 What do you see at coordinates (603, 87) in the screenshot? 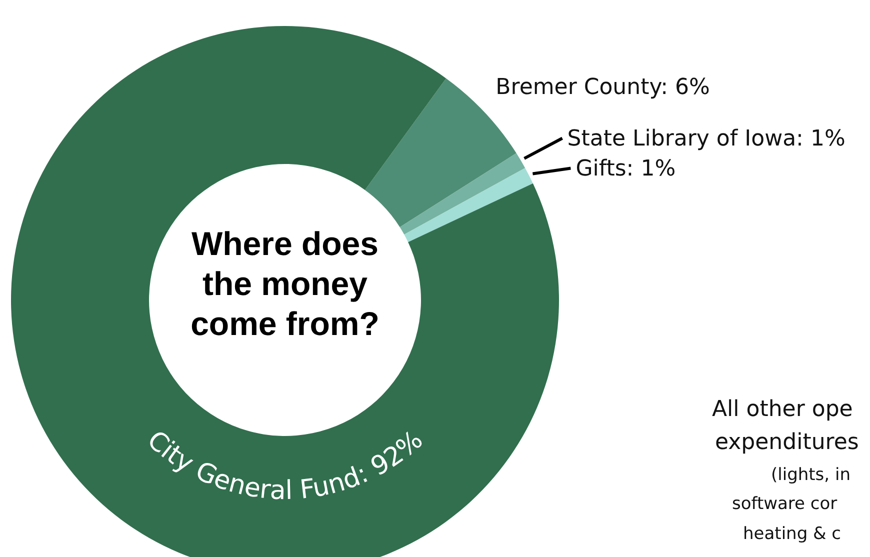
I see `slice-label: Bremer County: 6%` at bounding box center [603, 87].